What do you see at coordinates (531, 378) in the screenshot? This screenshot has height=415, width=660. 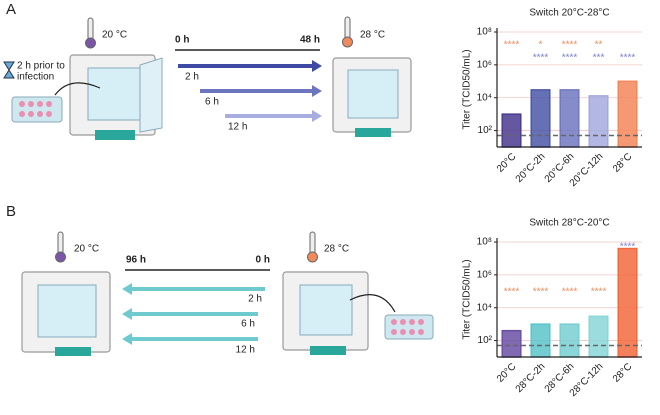 I see `x-tick-label: 28°C-2h` at bounding box center [531, 378].